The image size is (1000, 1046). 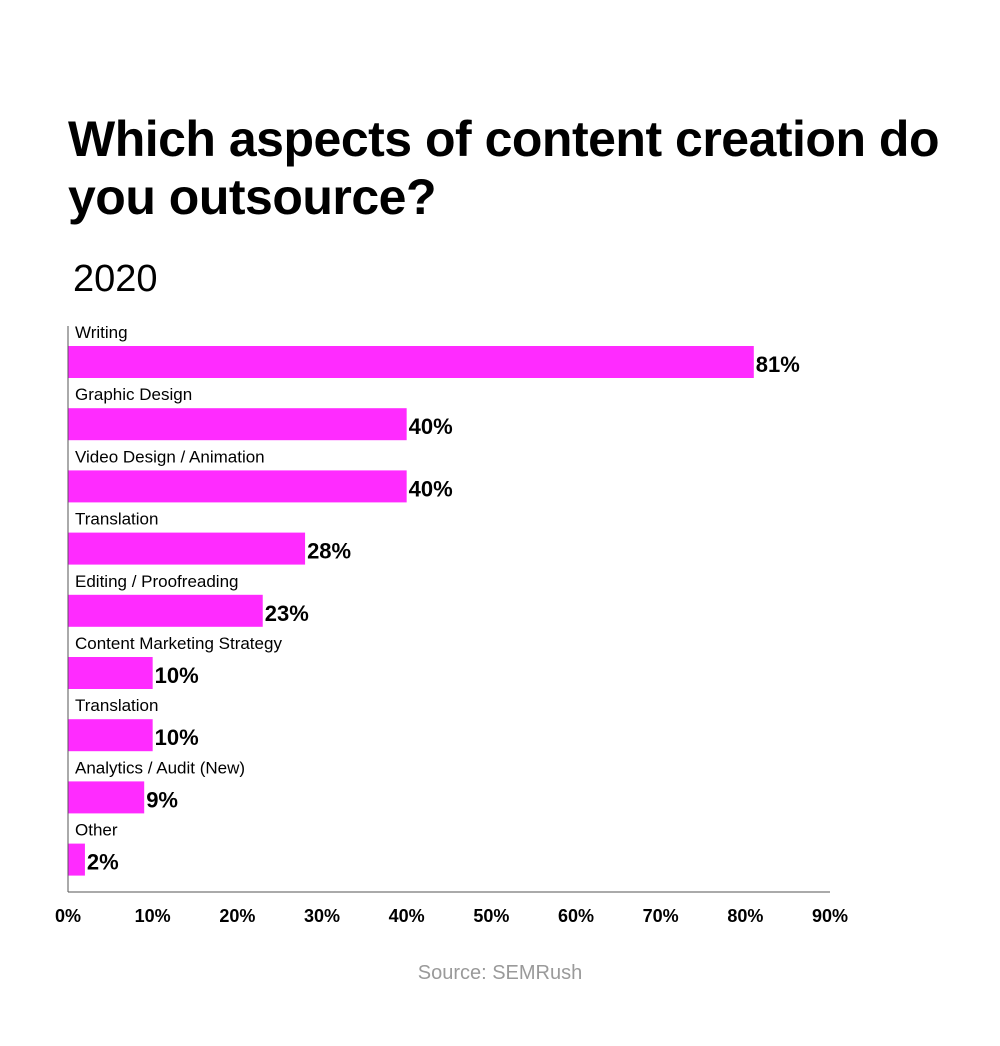 I want to click on chart-subtitle: 2020, so click(x=115, y=279).